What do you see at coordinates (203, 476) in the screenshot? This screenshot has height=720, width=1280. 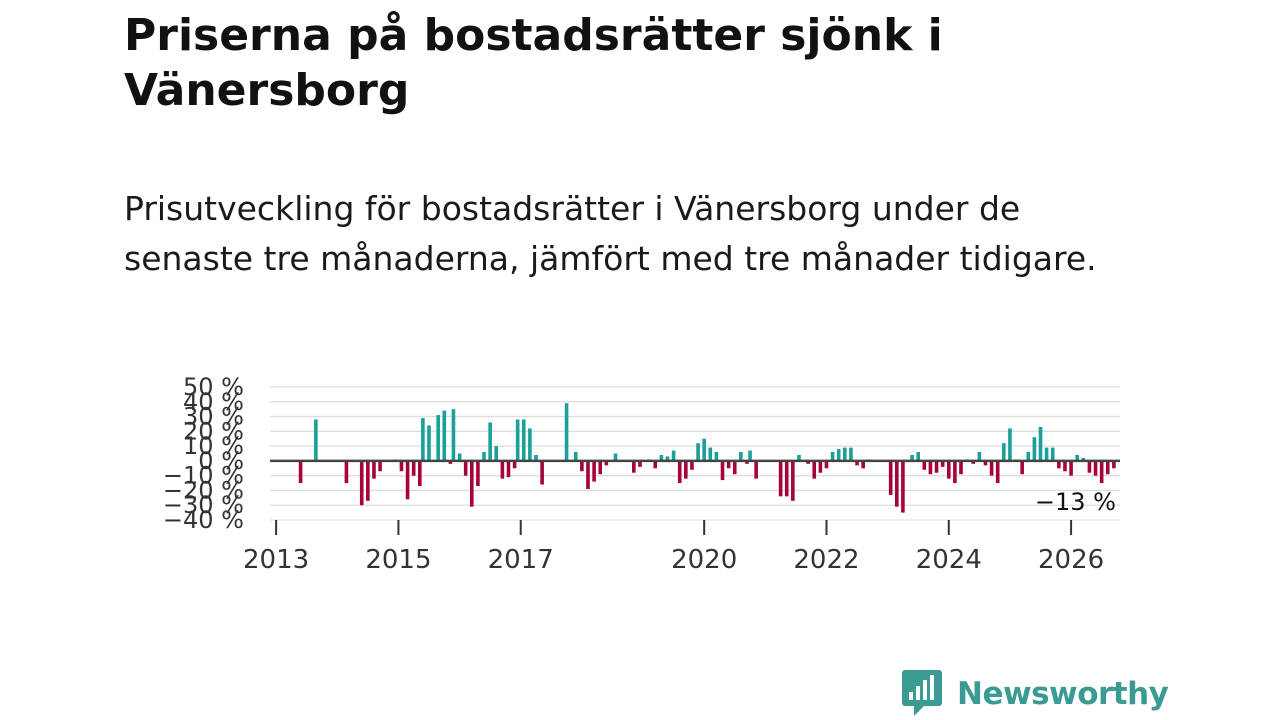 I see `y-tick-label: −10 %` at bounding box center [203, 476].